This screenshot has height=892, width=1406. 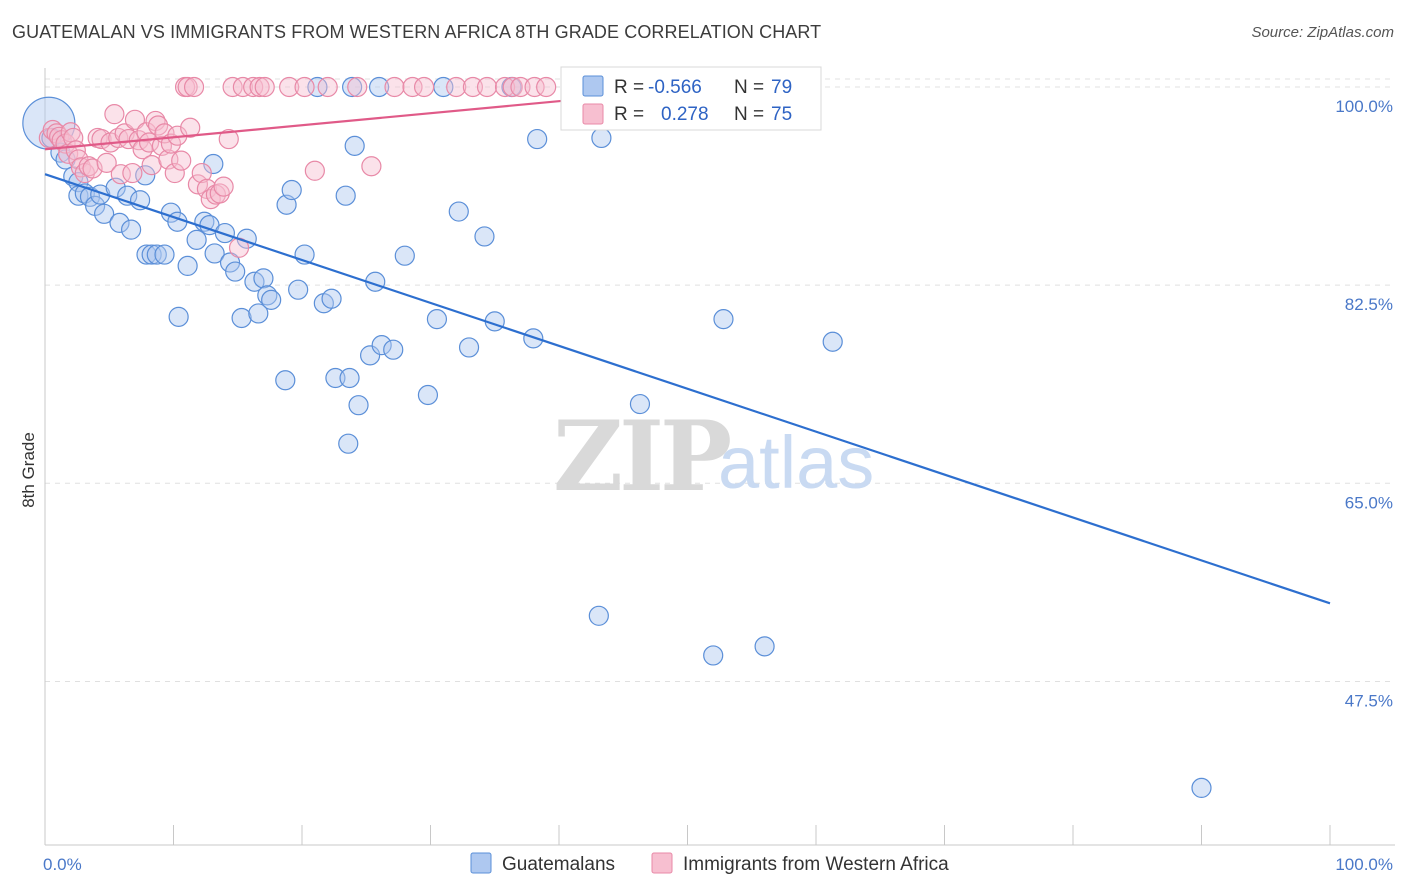 I want to click on western-africa-trend-line, so click(x=305, y=125).